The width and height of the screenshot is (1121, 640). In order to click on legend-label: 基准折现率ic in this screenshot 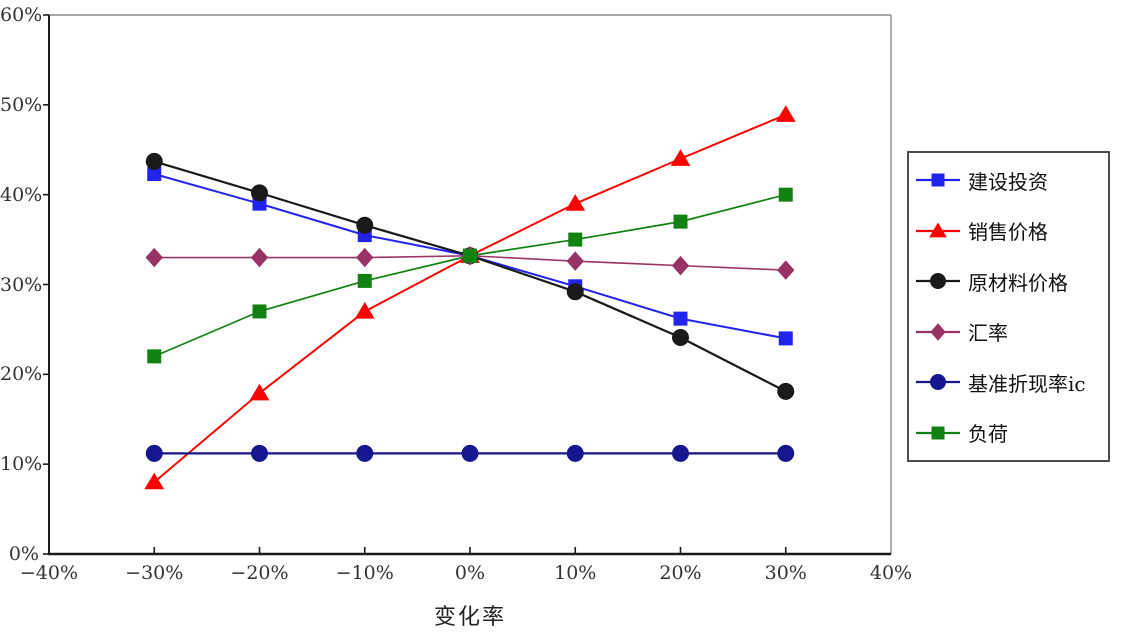, I will do `click(1027, 383)`.